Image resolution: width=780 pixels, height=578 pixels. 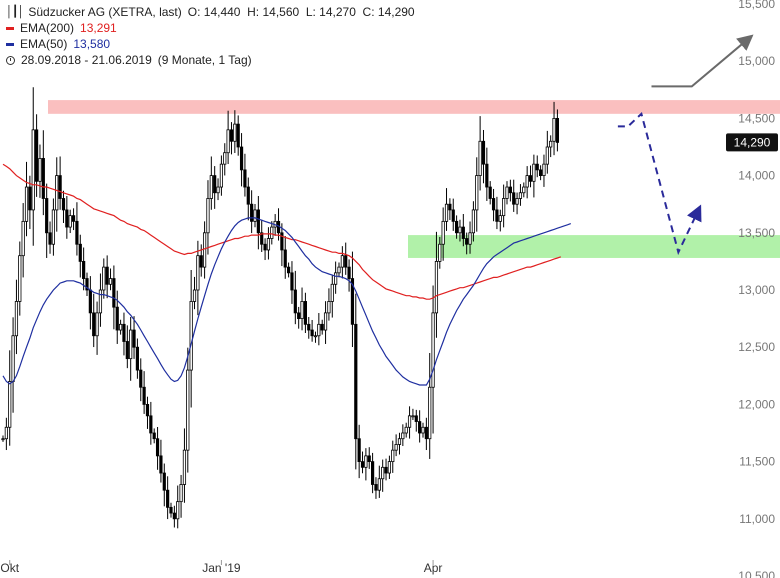 What do you see at coordinates (433, 568) in the screenshot?
I see `x-tick-label: Apr` at bounding box center [433, 568].